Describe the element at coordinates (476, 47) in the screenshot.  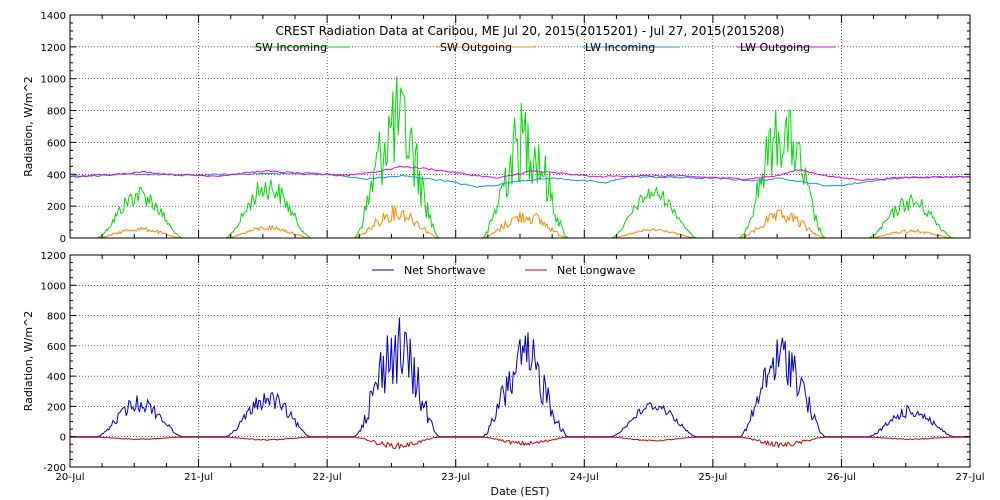
I see `legend-label: SW Outgoing` at that location.